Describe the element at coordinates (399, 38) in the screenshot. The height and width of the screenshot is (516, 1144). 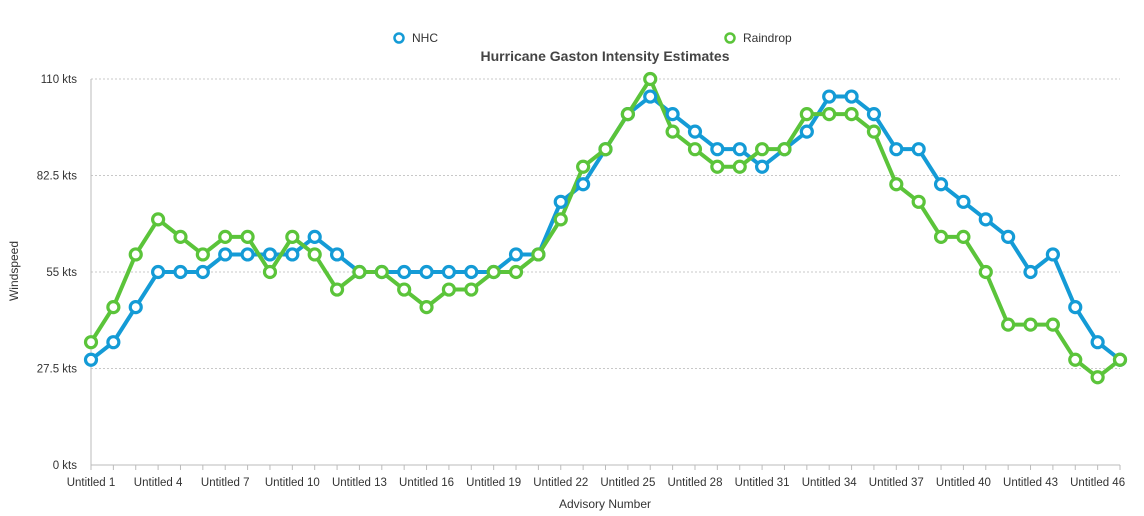
I see `legend-marker-nhc` at that location.